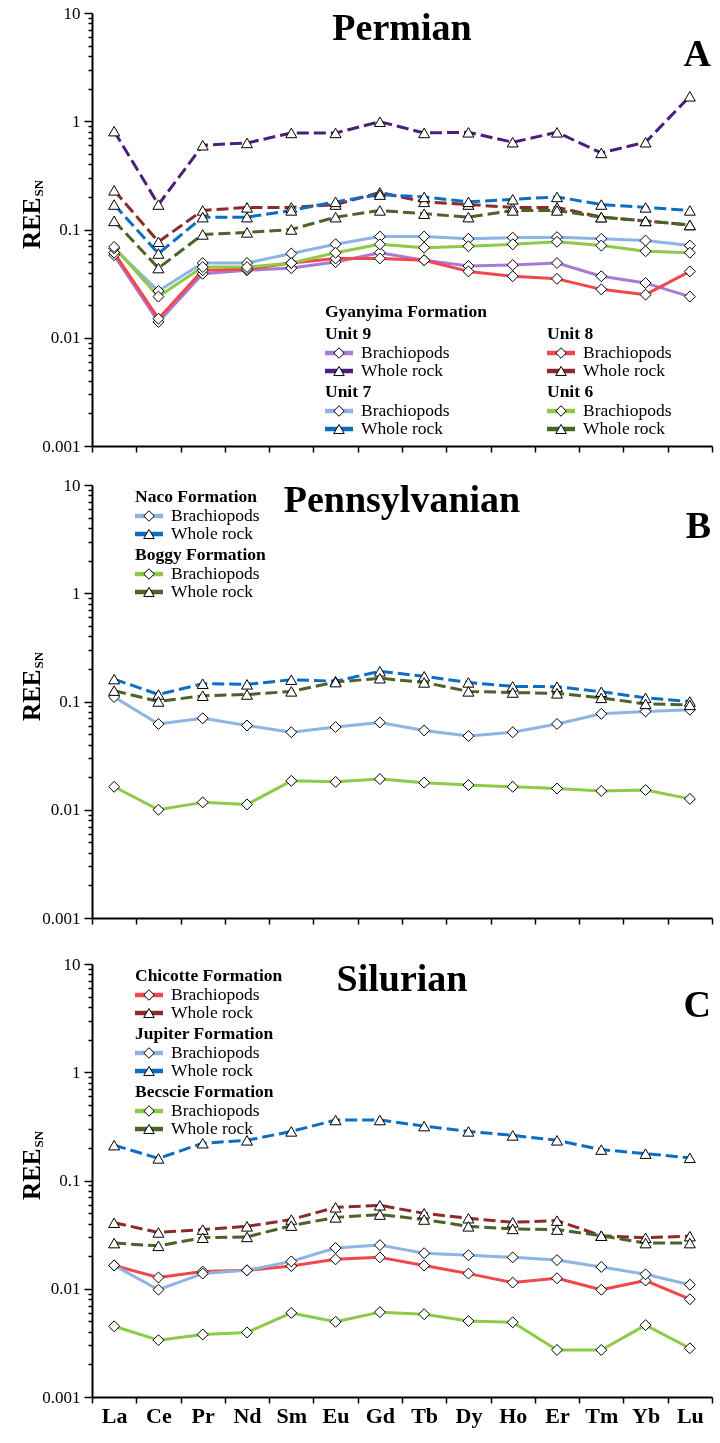 The image size is (720, 1443). What do you see at coordinates (406, 311) in the screenshot?
I see `legend-title: Gyanyima Formation` at bounding box center [406, 311].